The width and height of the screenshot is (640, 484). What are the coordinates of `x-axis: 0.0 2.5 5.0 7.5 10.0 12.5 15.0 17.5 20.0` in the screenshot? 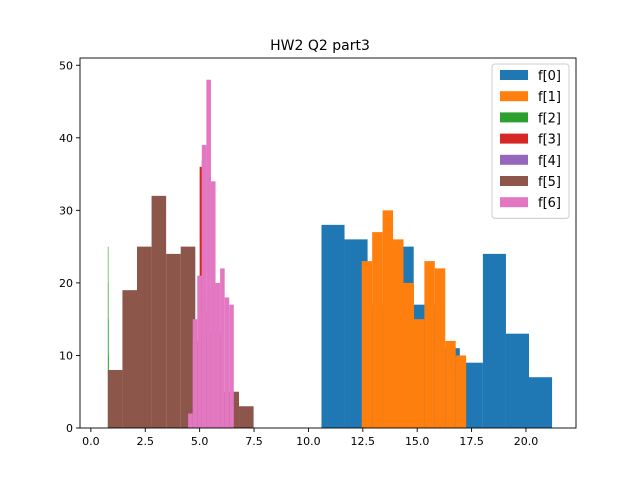 It's located at (310, 438).